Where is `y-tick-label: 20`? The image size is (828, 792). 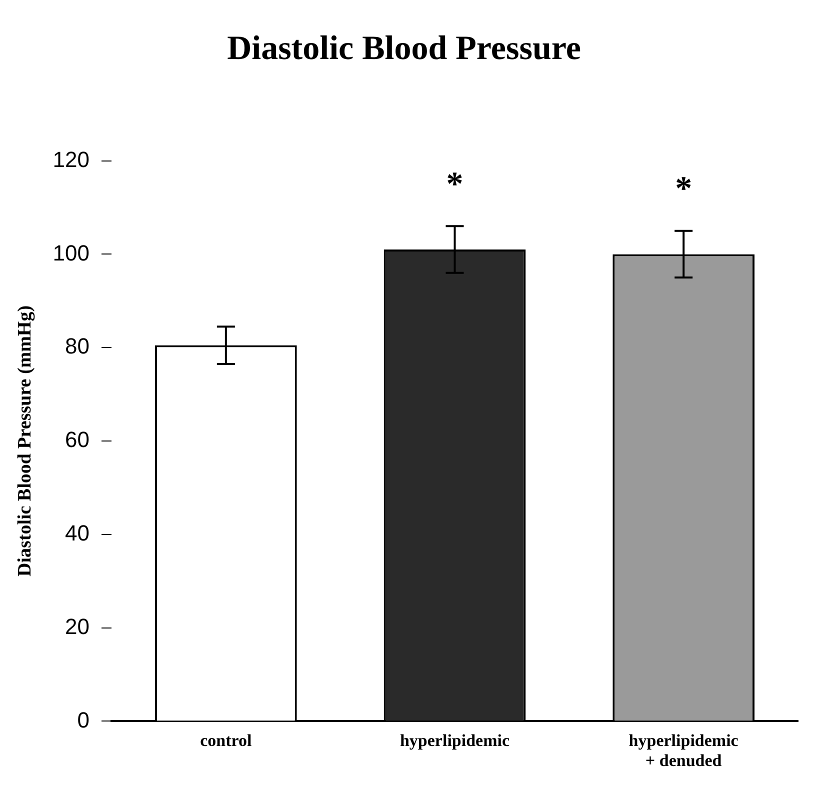
y-tick-label: 20 is located at coordinates (77, 626).